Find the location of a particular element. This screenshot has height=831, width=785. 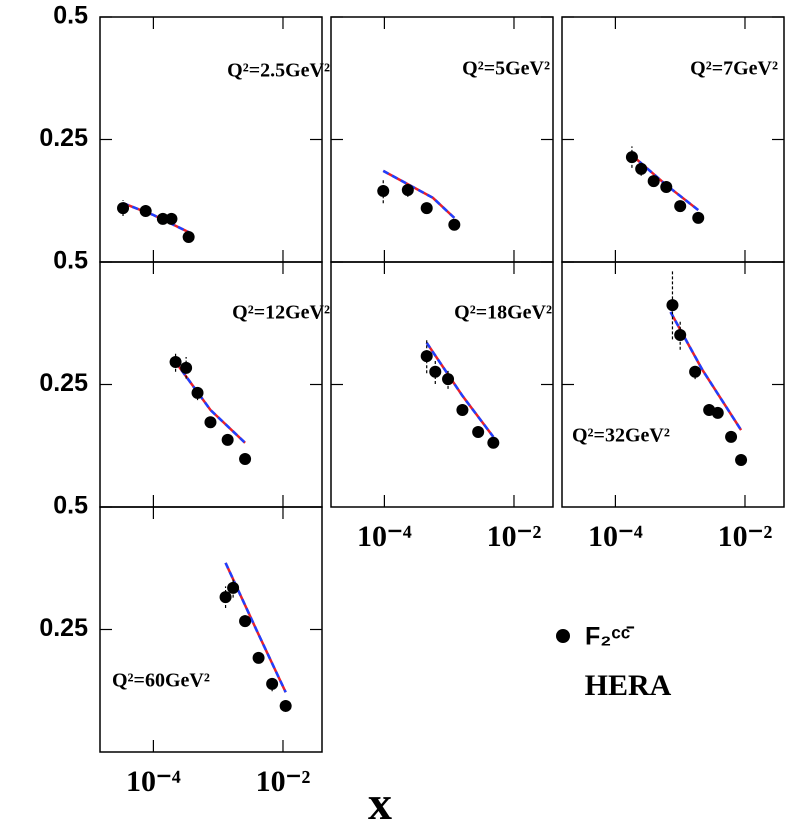

panel-label: Q²=5GeV² is located at coordinates (506, 69).